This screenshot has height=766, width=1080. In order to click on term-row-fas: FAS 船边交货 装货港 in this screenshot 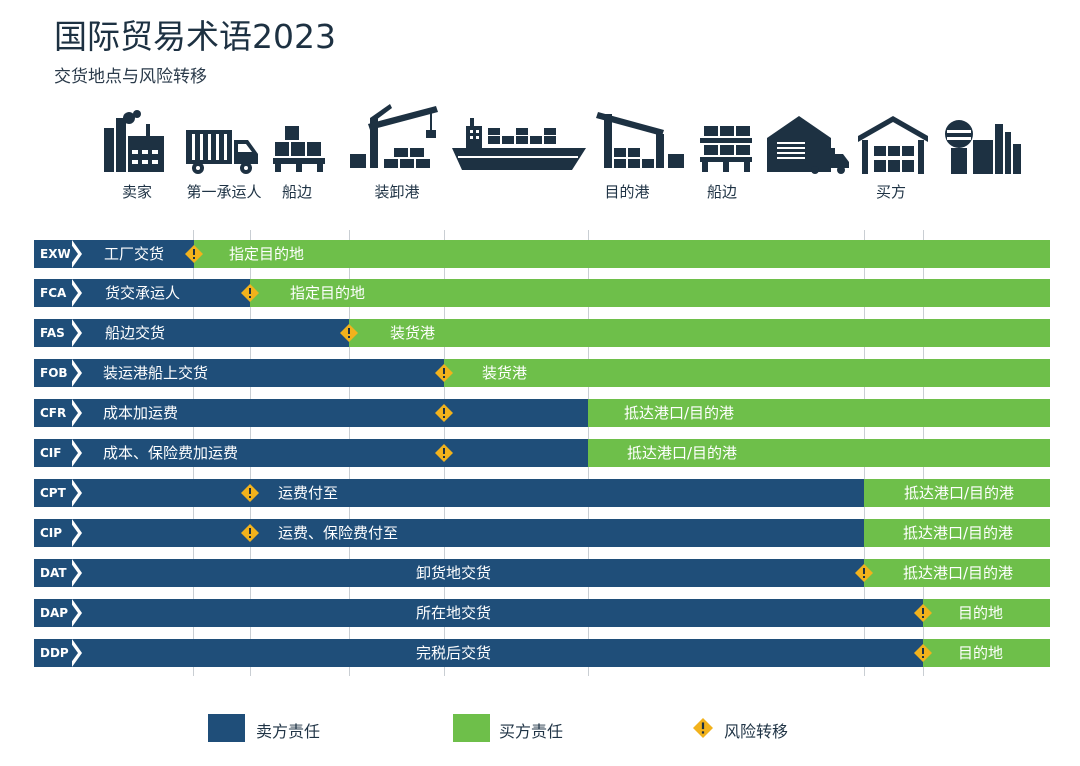, I will do `click(542, 333)`.